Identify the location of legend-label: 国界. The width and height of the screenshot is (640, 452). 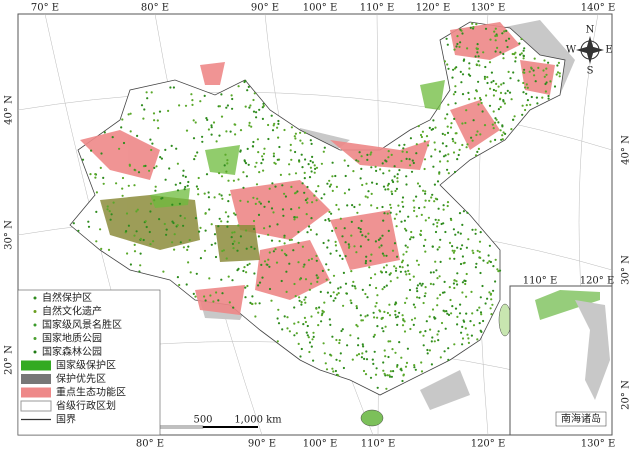
(66, 420).